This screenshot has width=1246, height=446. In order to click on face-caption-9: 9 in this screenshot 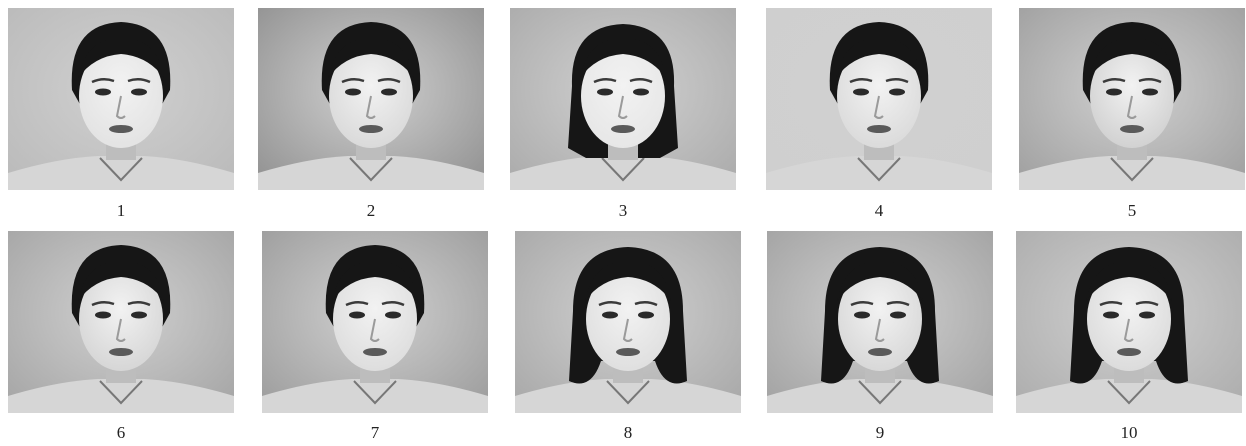, I will do `click(880, 432)`.